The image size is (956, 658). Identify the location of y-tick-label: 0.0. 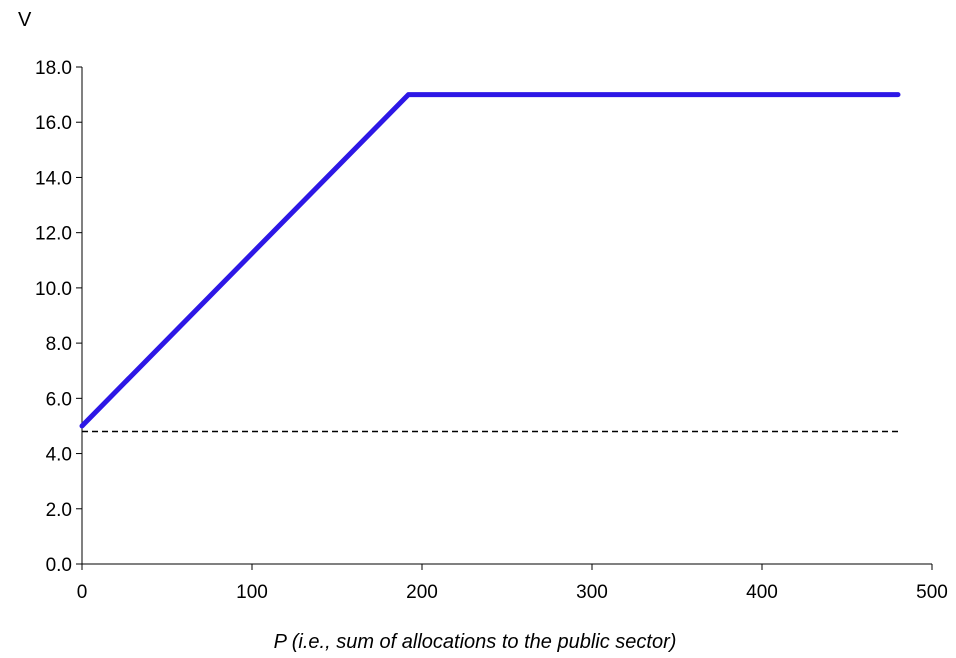
(59, 565).